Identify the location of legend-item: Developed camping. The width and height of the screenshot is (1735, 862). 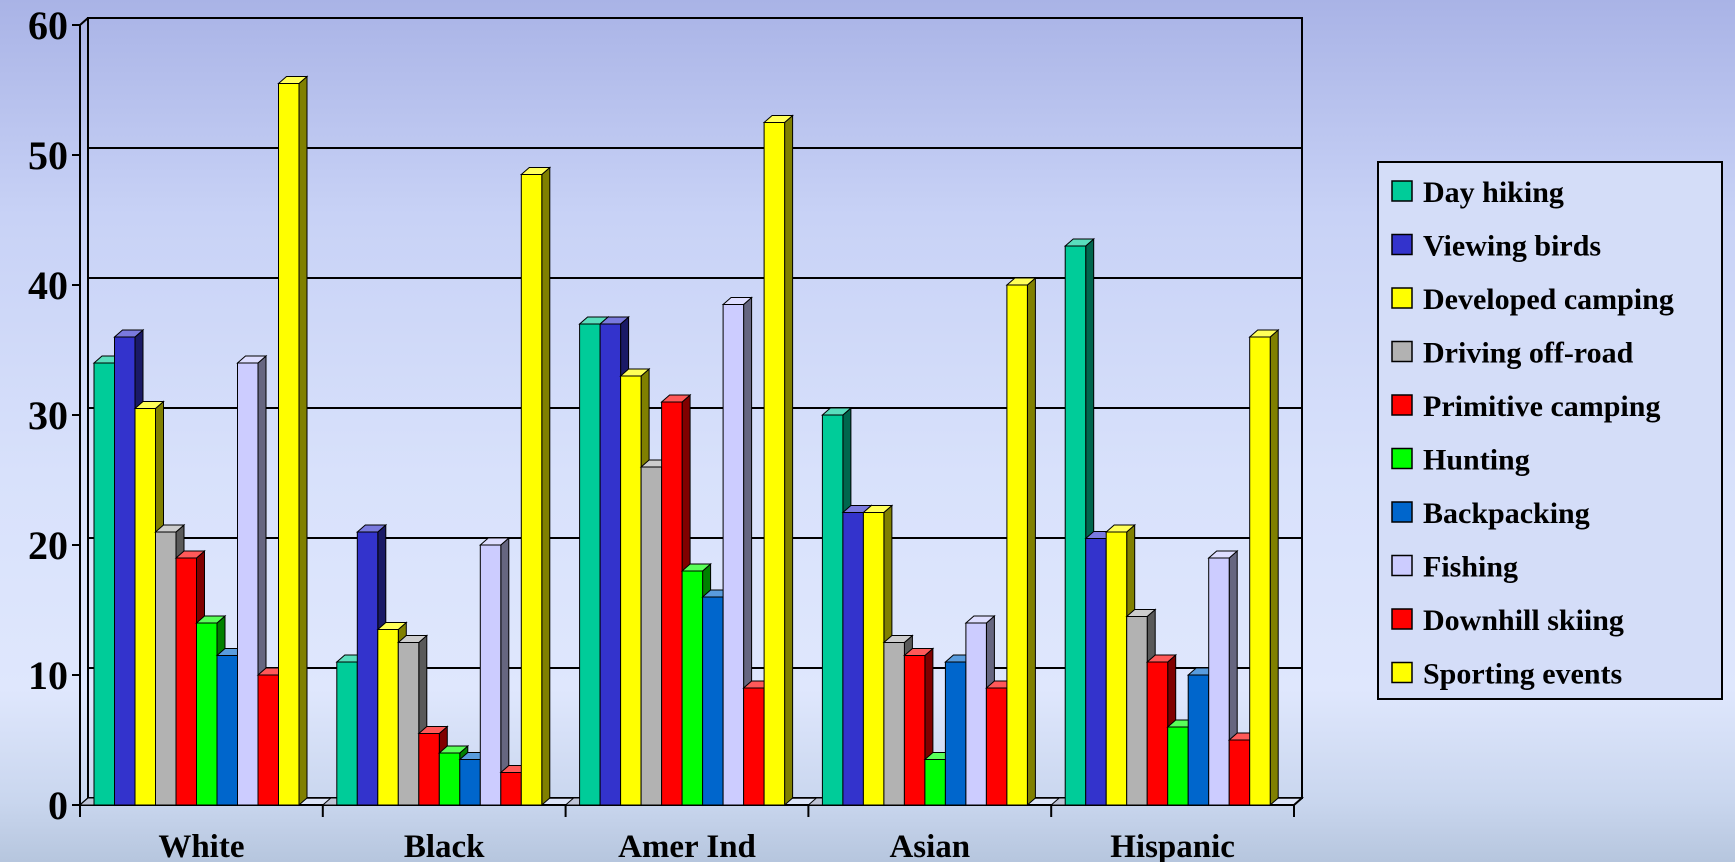
(1532, 299).